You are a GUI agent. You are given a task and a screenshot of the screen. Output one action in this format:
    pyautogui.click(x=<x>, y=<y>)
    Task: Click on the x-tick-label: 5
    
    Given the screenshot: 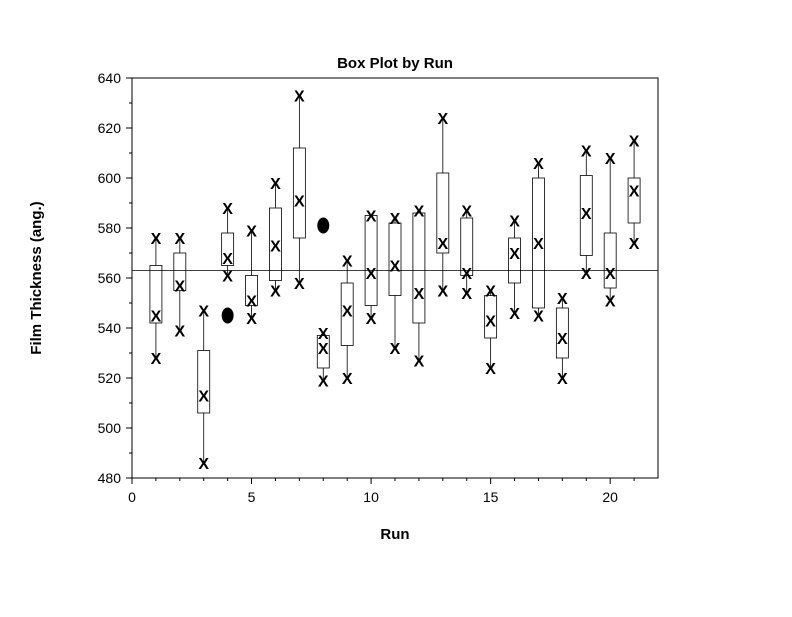 What is the action you would take?
    pyautogui.click(x=252, y=497)
    